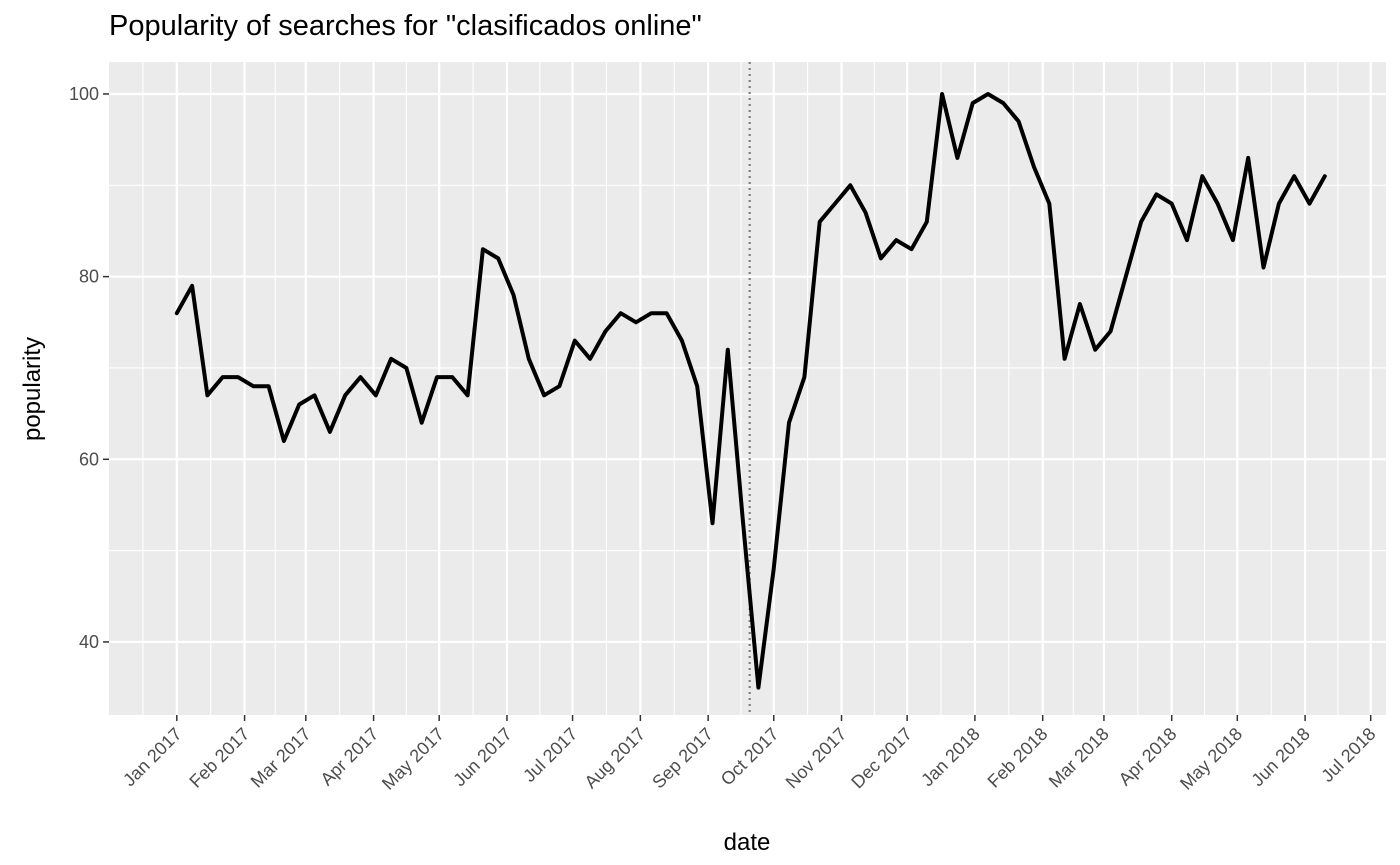 The image size is (1400, 865). What do you see at coordinates (84, 94) in the screenshot?
I see `y-tick-label: 100` at bounding box center [84, 94].